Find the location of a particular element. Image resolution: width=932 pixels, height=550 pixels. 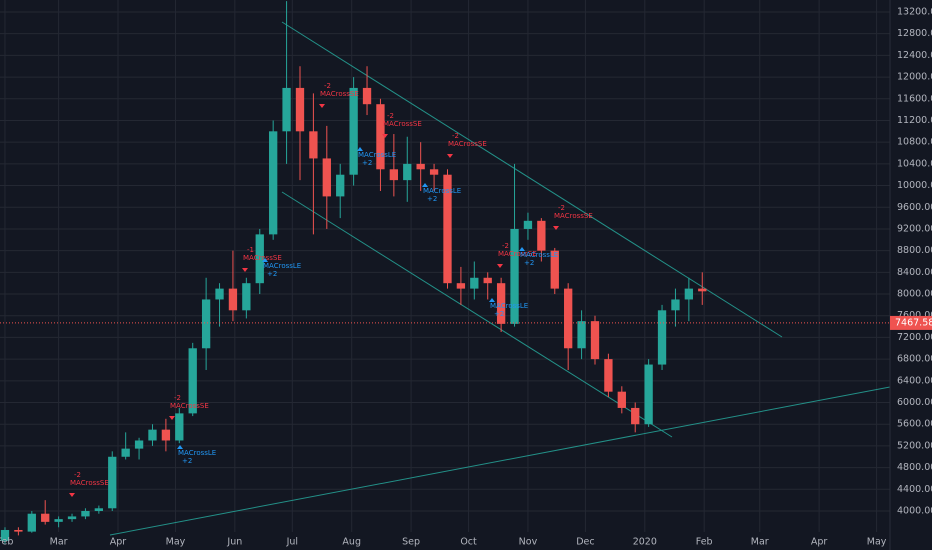

y-tick-label: 12400.00 is located at coordinates (914, 55).